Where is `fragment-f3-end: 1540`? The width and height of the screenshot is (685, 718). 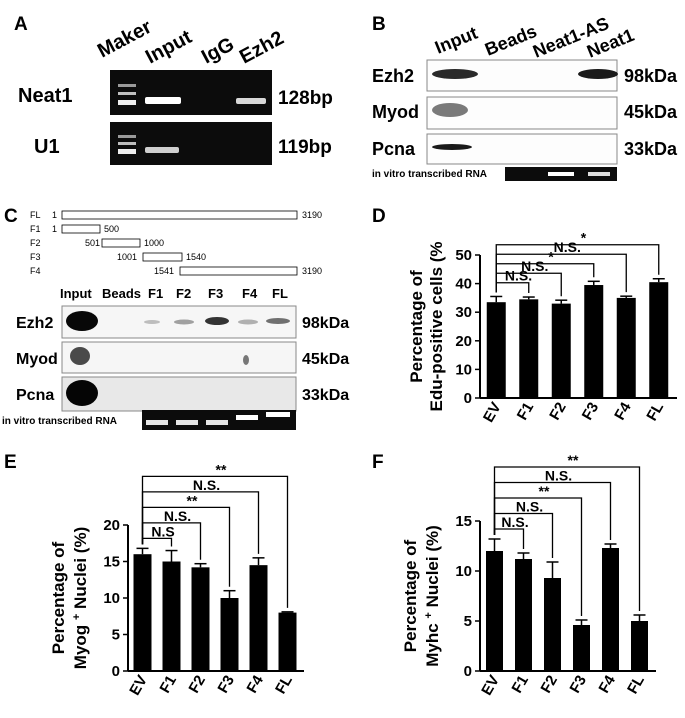
fragment-f3-end: 1540 is located at coordinates (196, 257).